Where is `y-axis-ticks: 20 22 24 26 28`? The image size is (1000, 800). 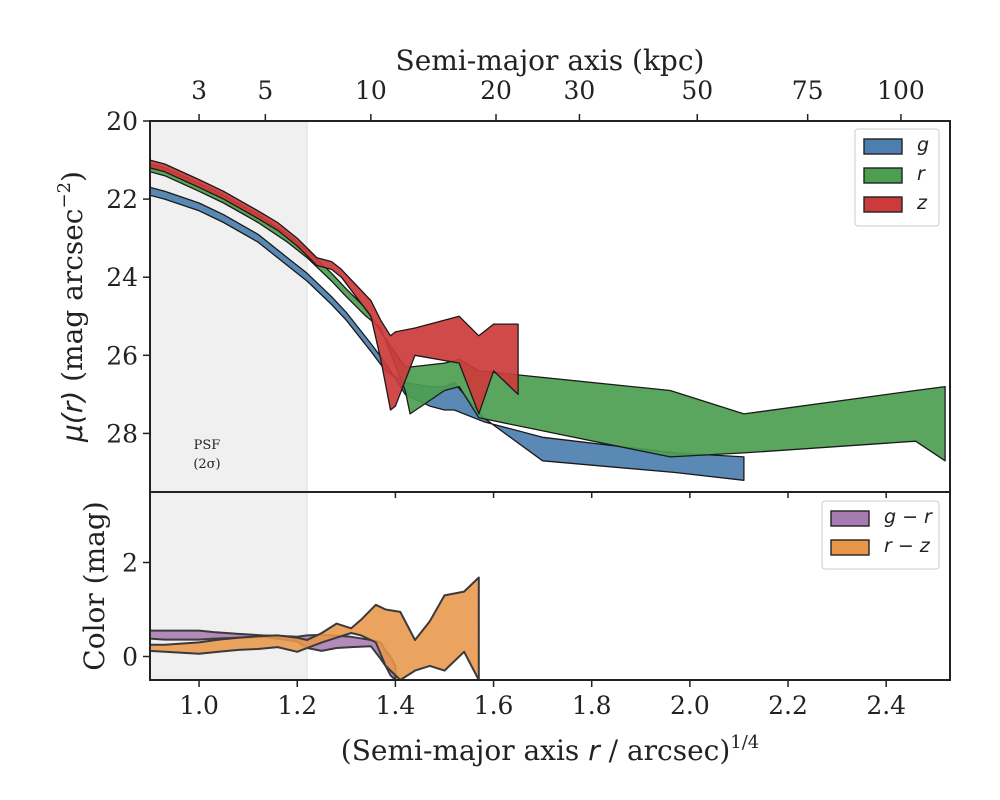
y-axis-ticks: 20 22 24 26 28 is located at coordinates (128, 277).